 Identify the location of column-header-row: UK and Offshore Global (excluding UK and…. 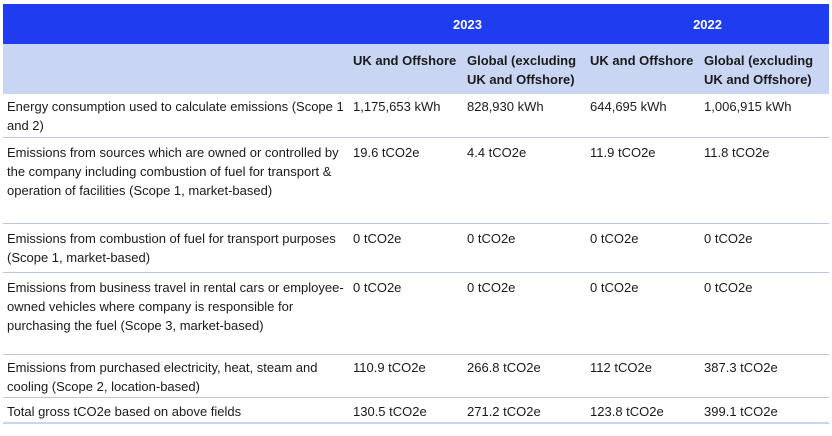
(416, 69).